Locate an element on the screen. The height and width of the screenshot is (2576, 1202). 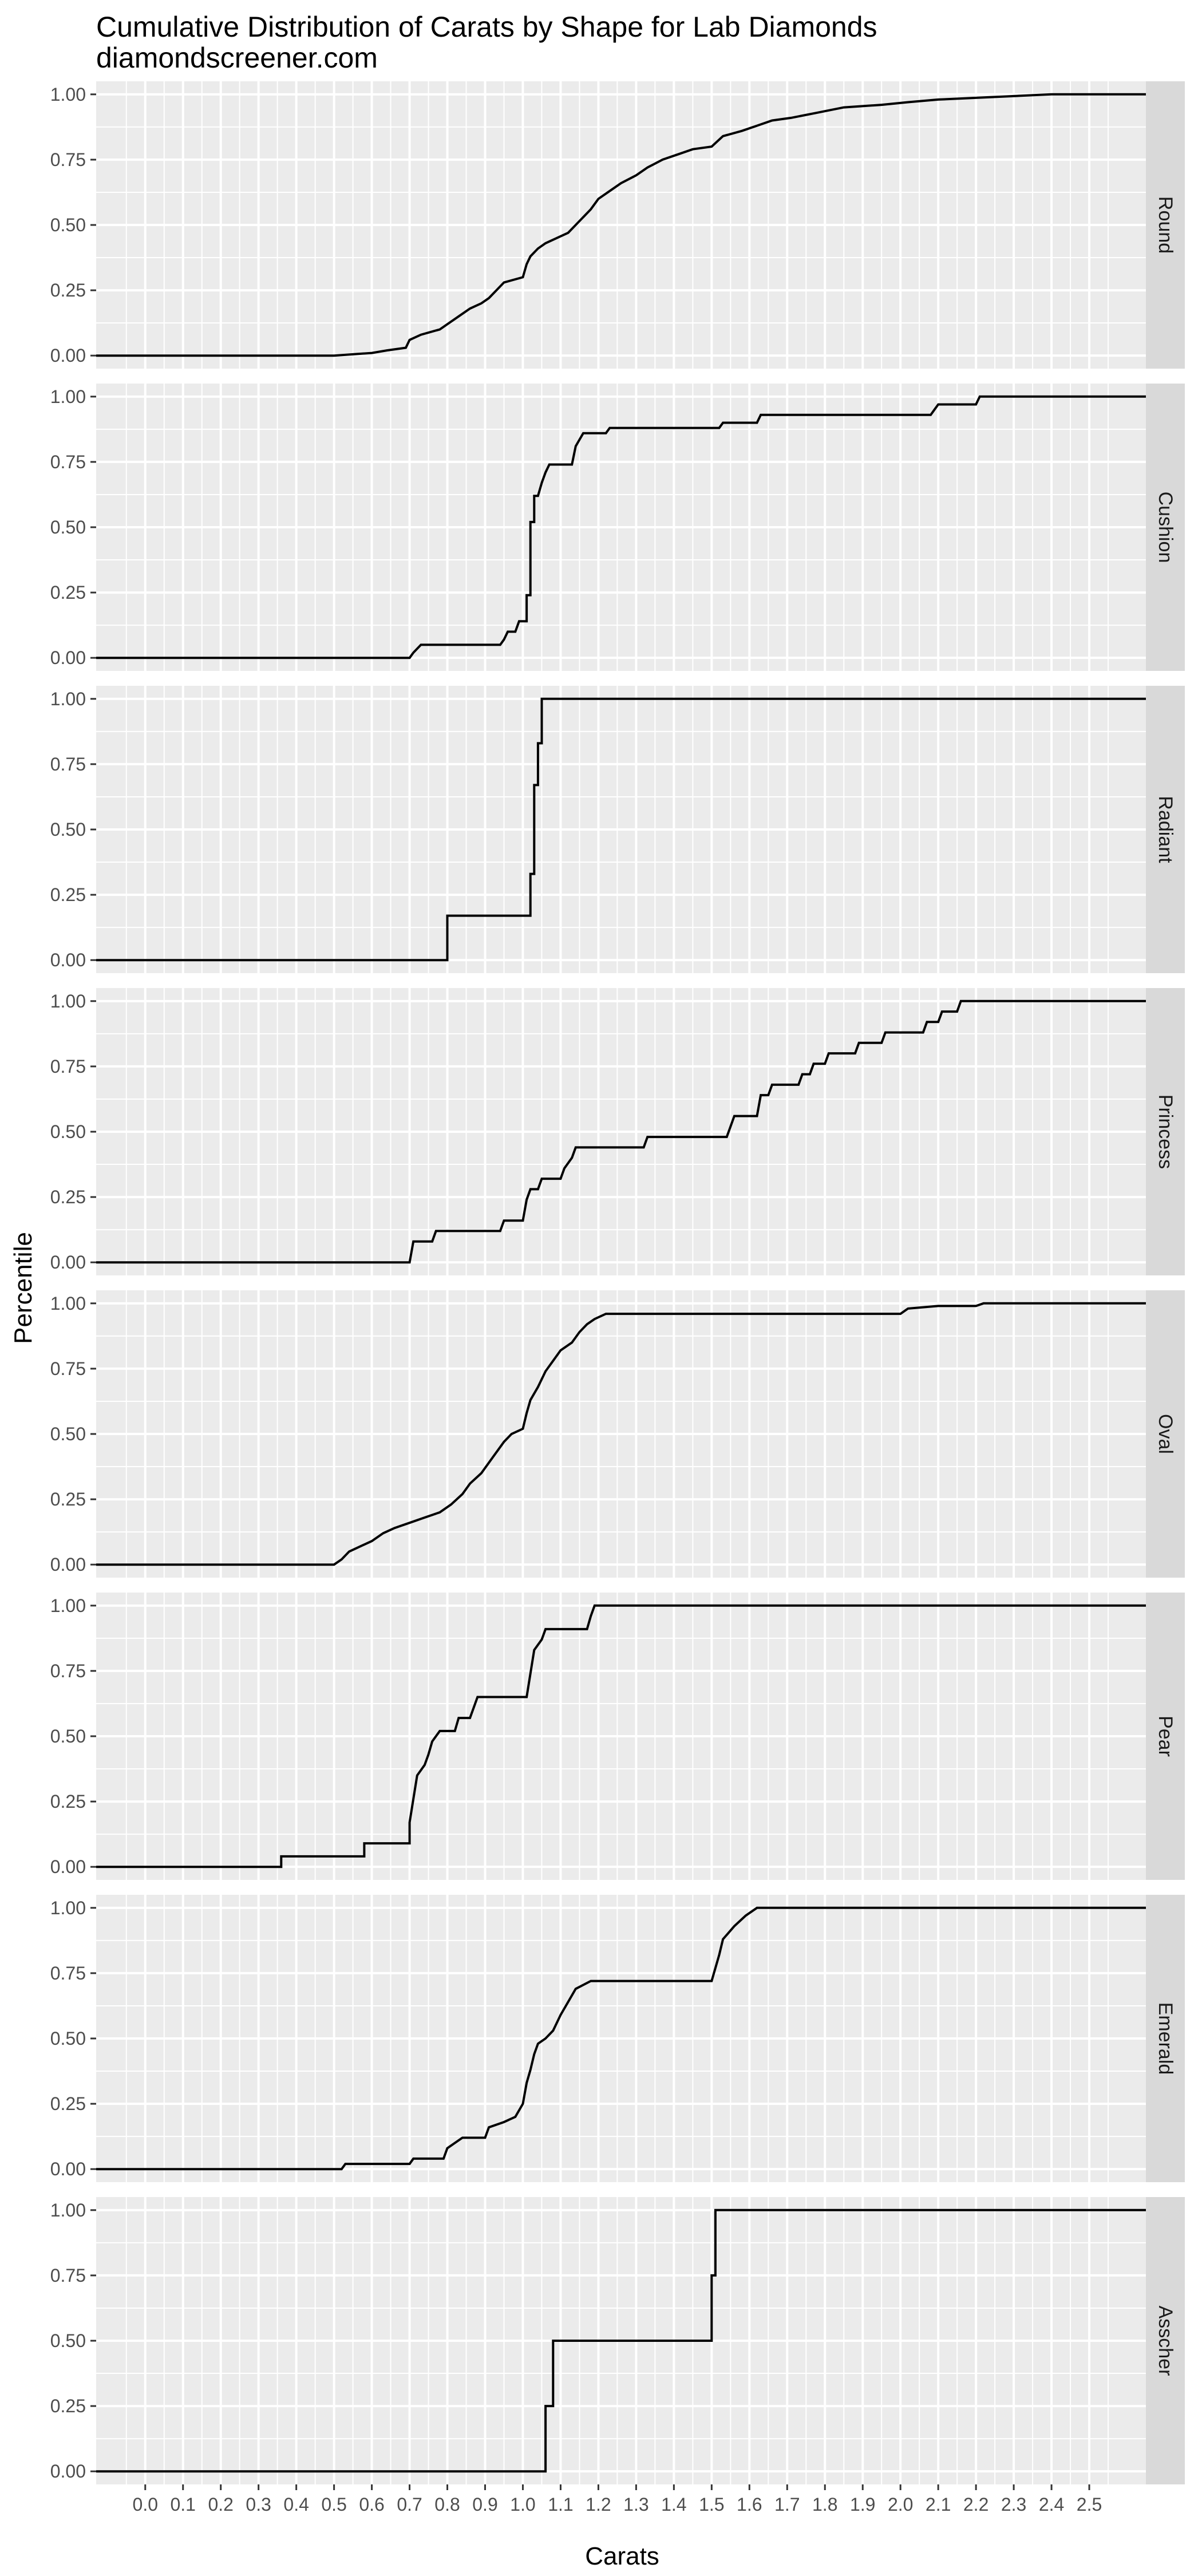
x-tick-label: 2.3 is located at coordinates (1013, 2504).